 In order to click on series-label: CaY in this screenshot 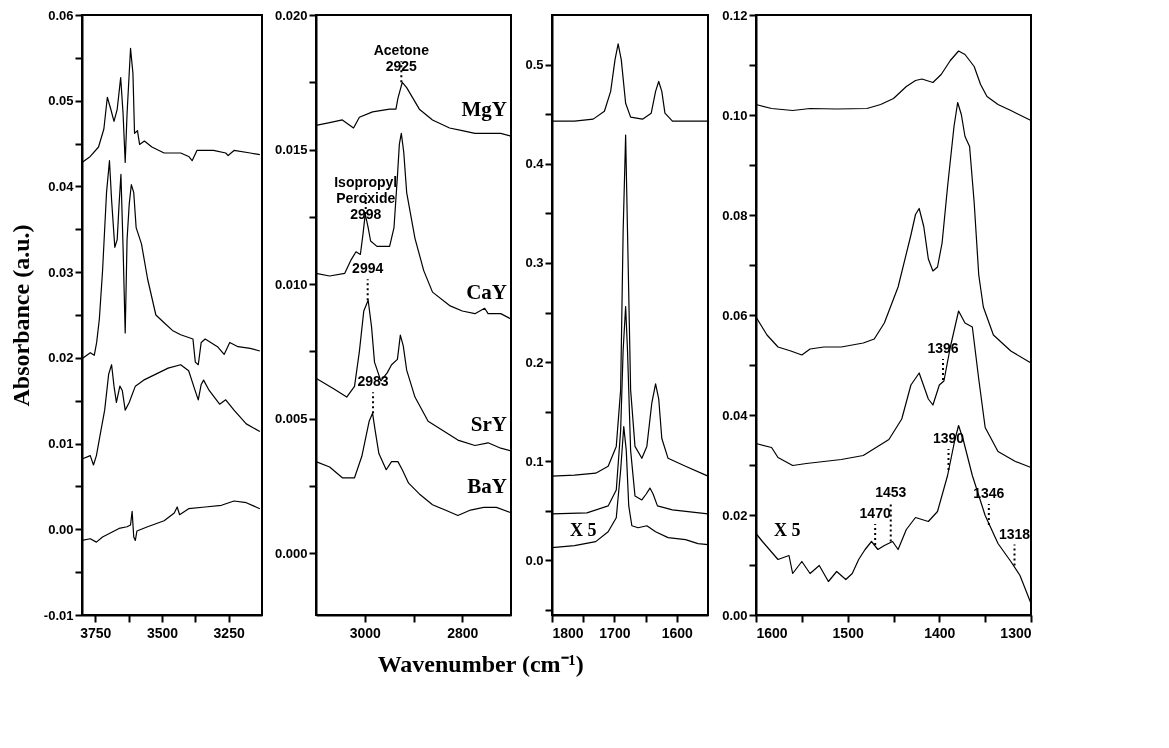, I will do `click(486, 292)`.